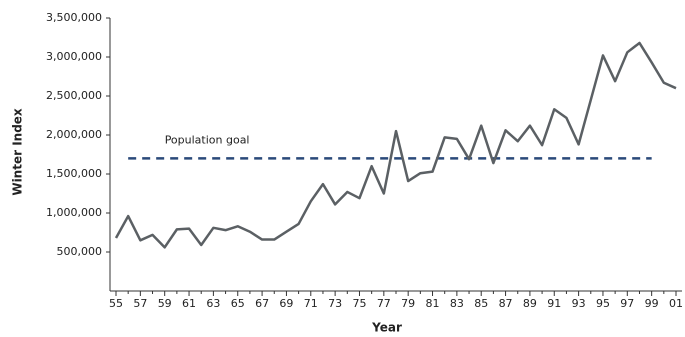  Describe the element at coordinates (140, 303) in the screenshot. I see `x-tick-label: 57` at that location.